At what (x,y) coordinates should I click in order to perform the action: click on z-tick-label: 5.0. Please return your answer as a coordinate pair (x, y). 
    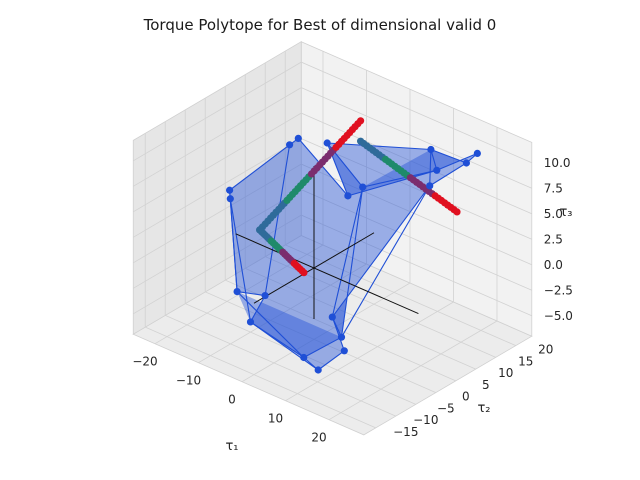
    Looking at the image, I should click on (553, 214).